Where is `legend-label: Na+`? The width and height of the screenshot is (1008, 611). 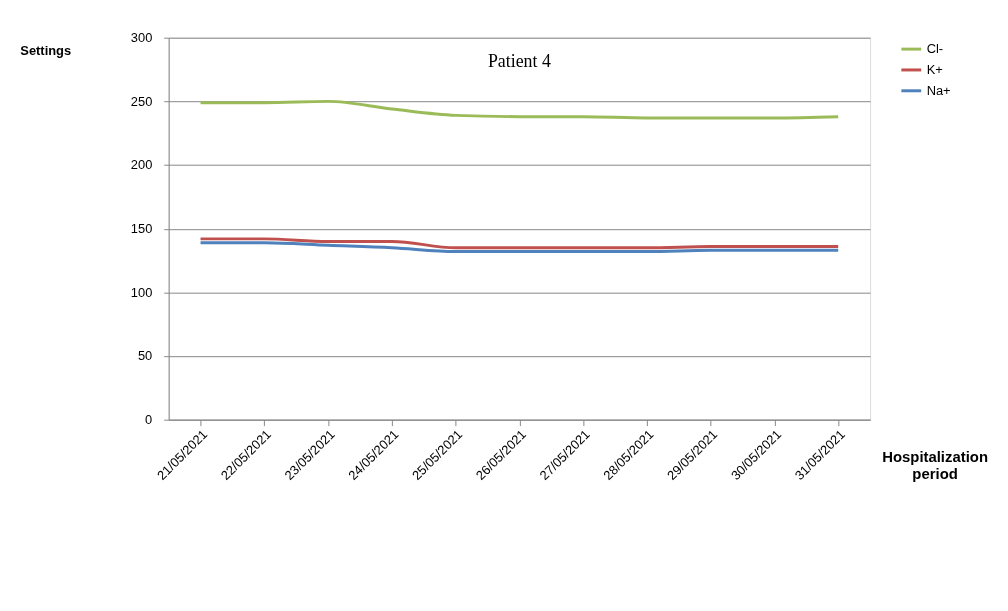 legend-label: Na+ is located at coordinates (938, 90).